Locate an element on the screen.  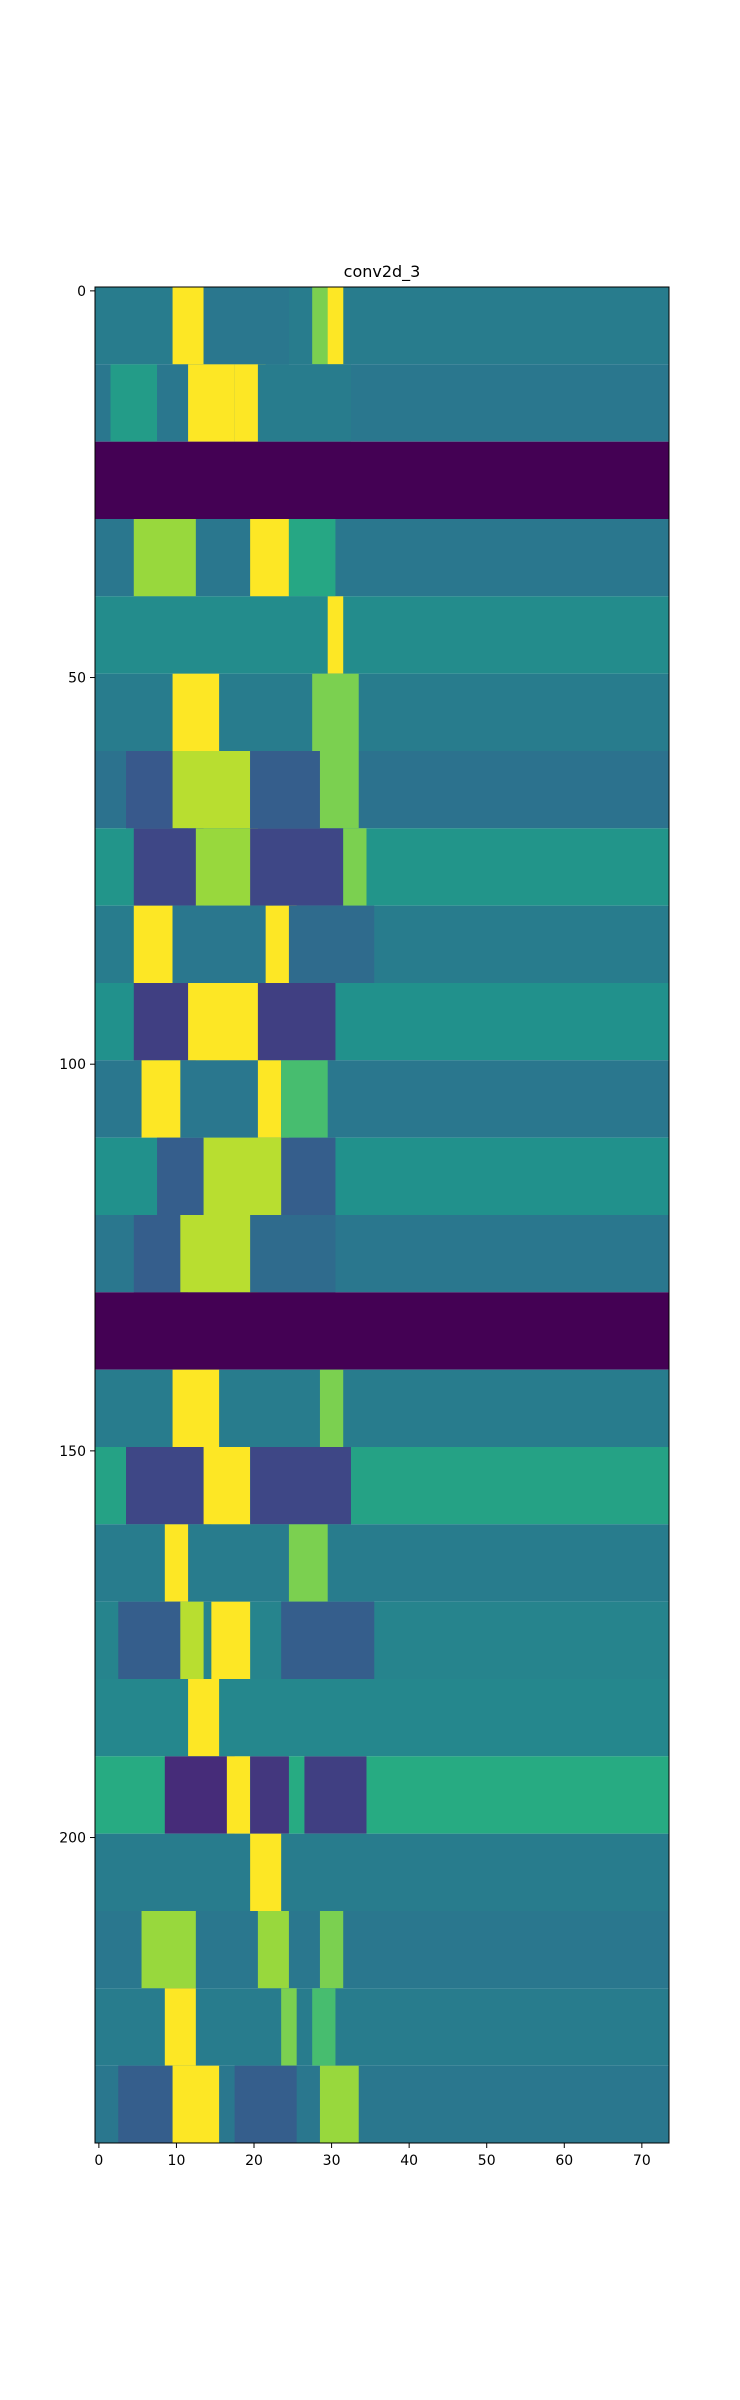
y-tick-label: 100 is located at coordinates (72, 1065).